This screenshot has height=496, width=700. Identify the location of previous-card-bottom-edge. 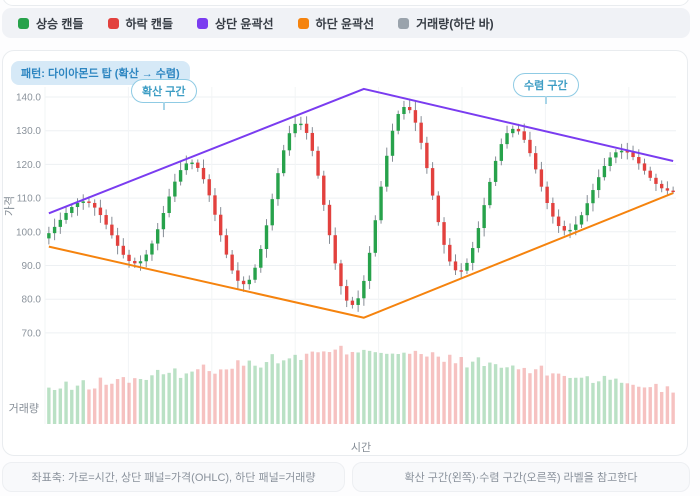
(346, 3).